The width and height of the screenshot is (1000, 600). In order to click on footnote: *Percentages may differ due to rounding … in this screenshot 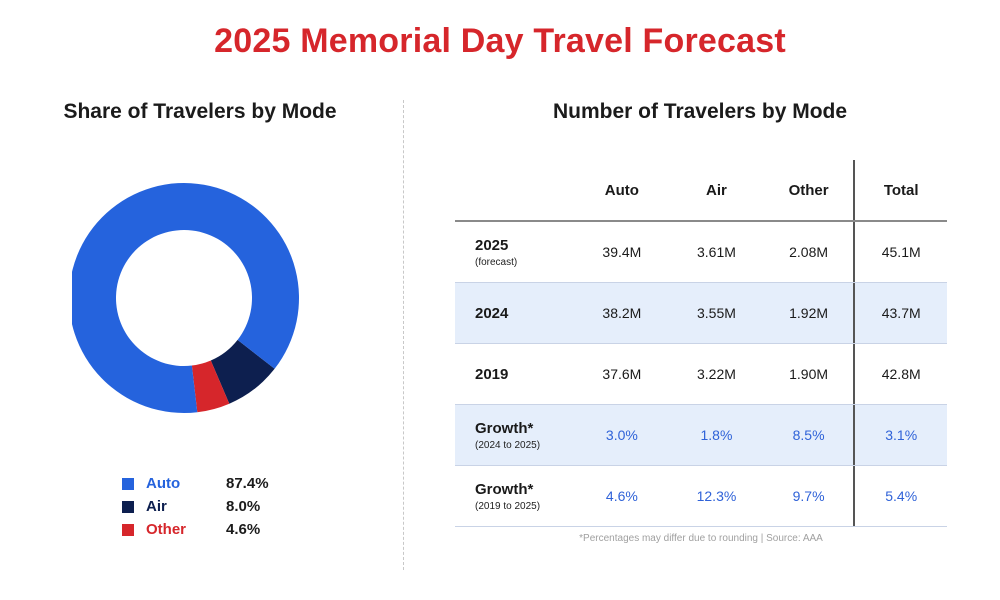, I will do `click(701, 538)`.